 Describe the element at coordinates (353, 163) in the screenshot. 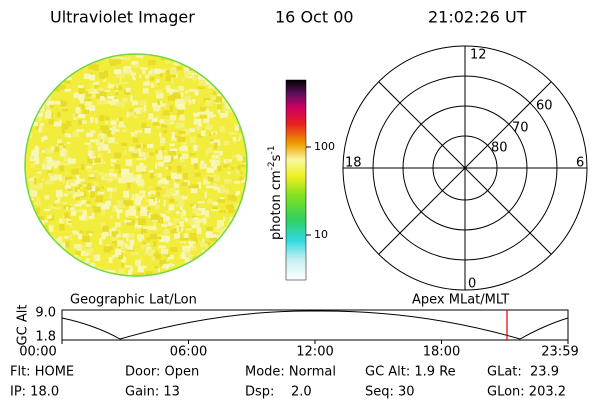

I see `mlt-label: 18` at that location.